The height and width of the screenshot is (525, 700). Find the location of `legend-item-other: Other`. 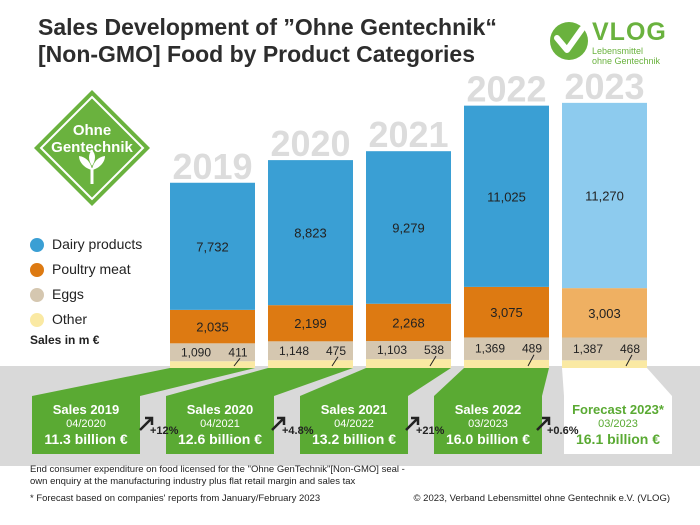

legend-item-other: Other is located at coordinates (130, 321).